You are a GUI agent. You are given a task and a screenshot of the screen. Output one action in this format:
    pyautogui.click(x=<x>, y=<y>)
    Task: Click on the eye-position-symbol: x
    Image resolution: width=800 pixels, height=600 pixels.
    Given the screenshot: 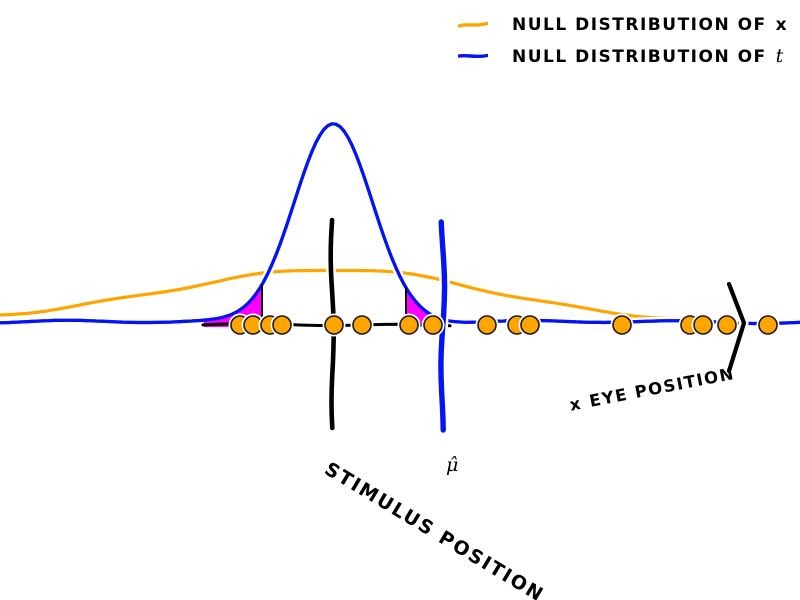 What is the action you would take?
    pyautogui.click(x=576, y=404)
    